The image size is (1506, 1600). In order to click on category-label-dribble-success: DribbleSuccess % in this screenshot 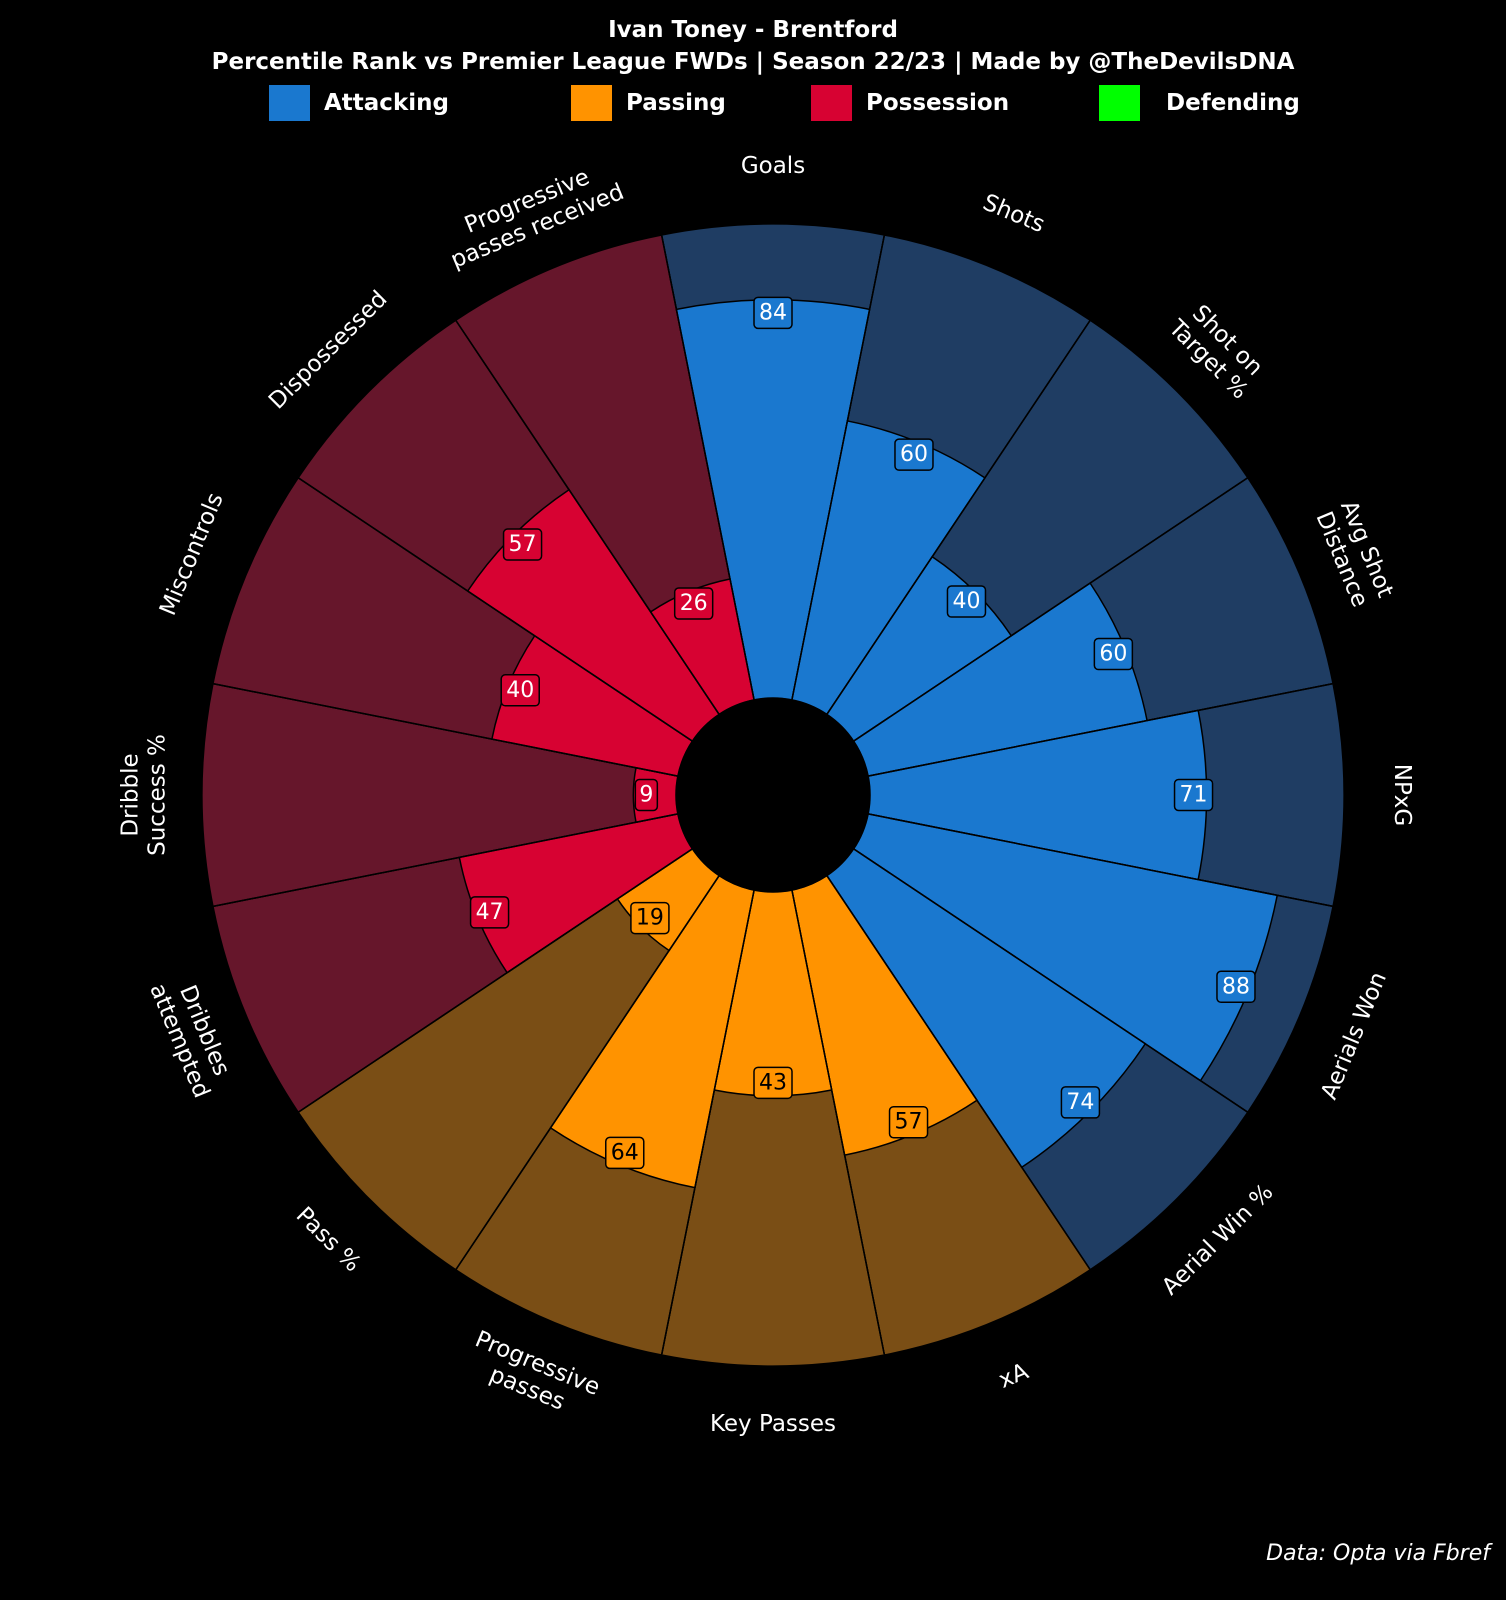, I will do `click(144, 795)`.